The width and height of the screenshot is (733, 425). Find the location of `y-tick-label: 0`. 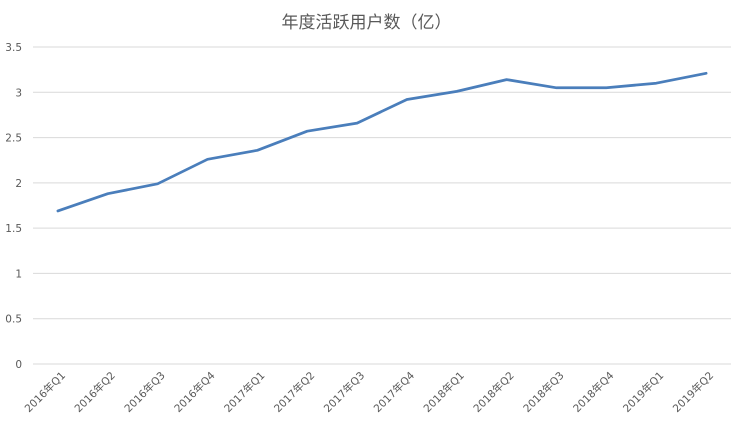

y-tick-label: 0 is located at coordinates (18, 365).